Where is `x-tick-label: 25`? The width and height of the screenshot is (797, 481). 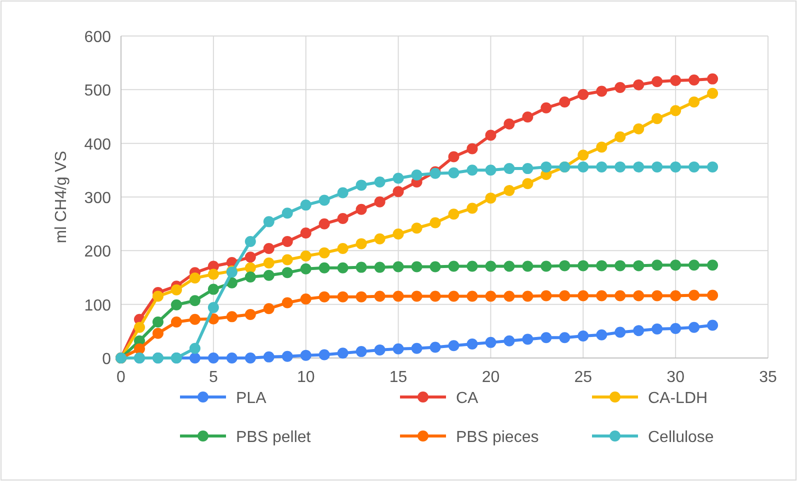
x-tick-label: 25 is located at coordinates (583, 377).